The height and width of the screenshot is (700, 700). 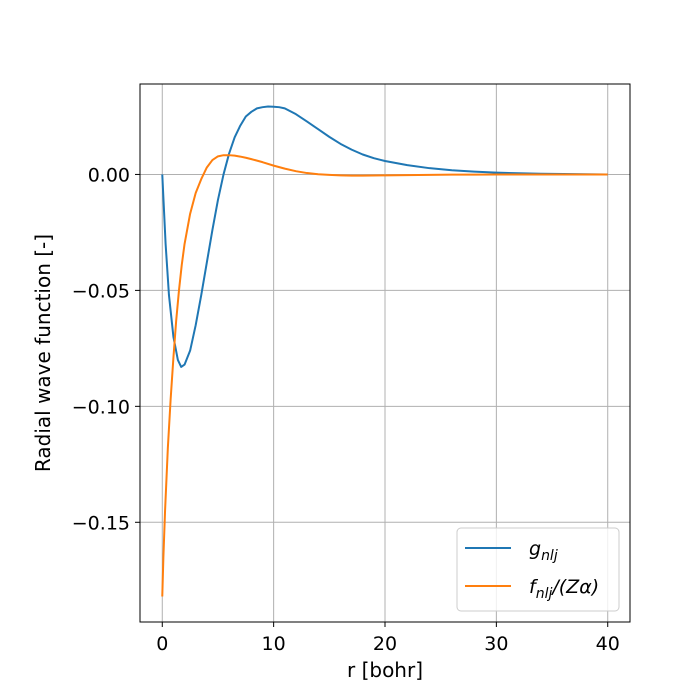 I want to click on y-tick-label: −0.05, so click(x=101, y=291).